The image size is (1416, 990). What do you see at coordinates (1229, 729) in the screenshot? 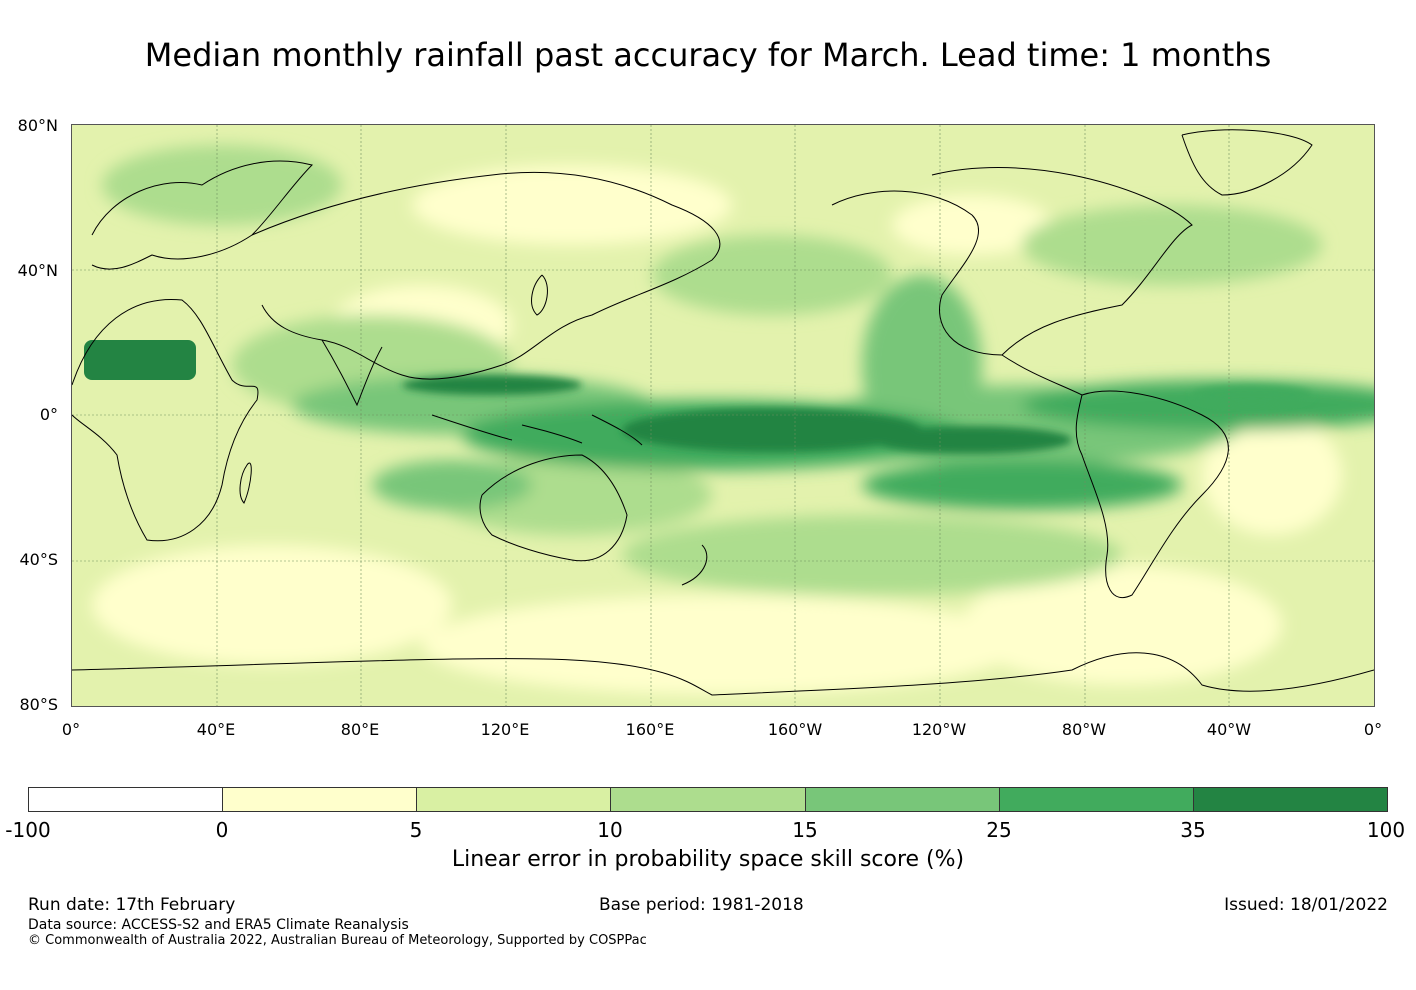
I see `lon-label-40w: 40°W` at bounding box center [1229, 729].